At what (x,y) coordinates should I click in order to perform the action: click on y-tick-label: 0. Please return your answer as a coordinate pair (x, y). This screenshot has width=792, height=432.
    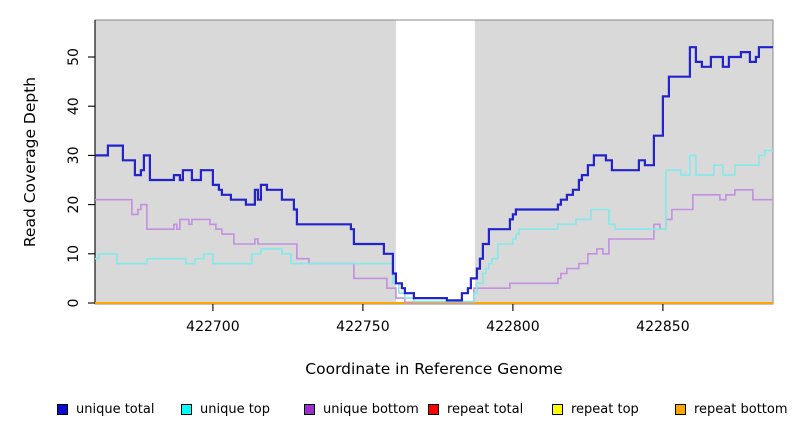
    Looking at the image, I should click on (74, 303).